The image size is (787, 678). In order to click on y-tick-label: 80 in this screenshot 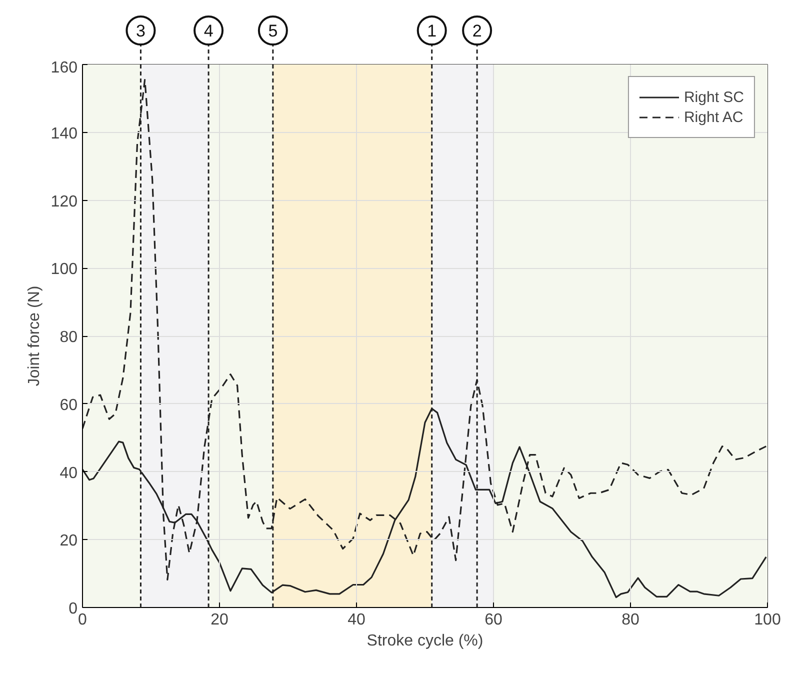, I will do `click(69, 337)`.